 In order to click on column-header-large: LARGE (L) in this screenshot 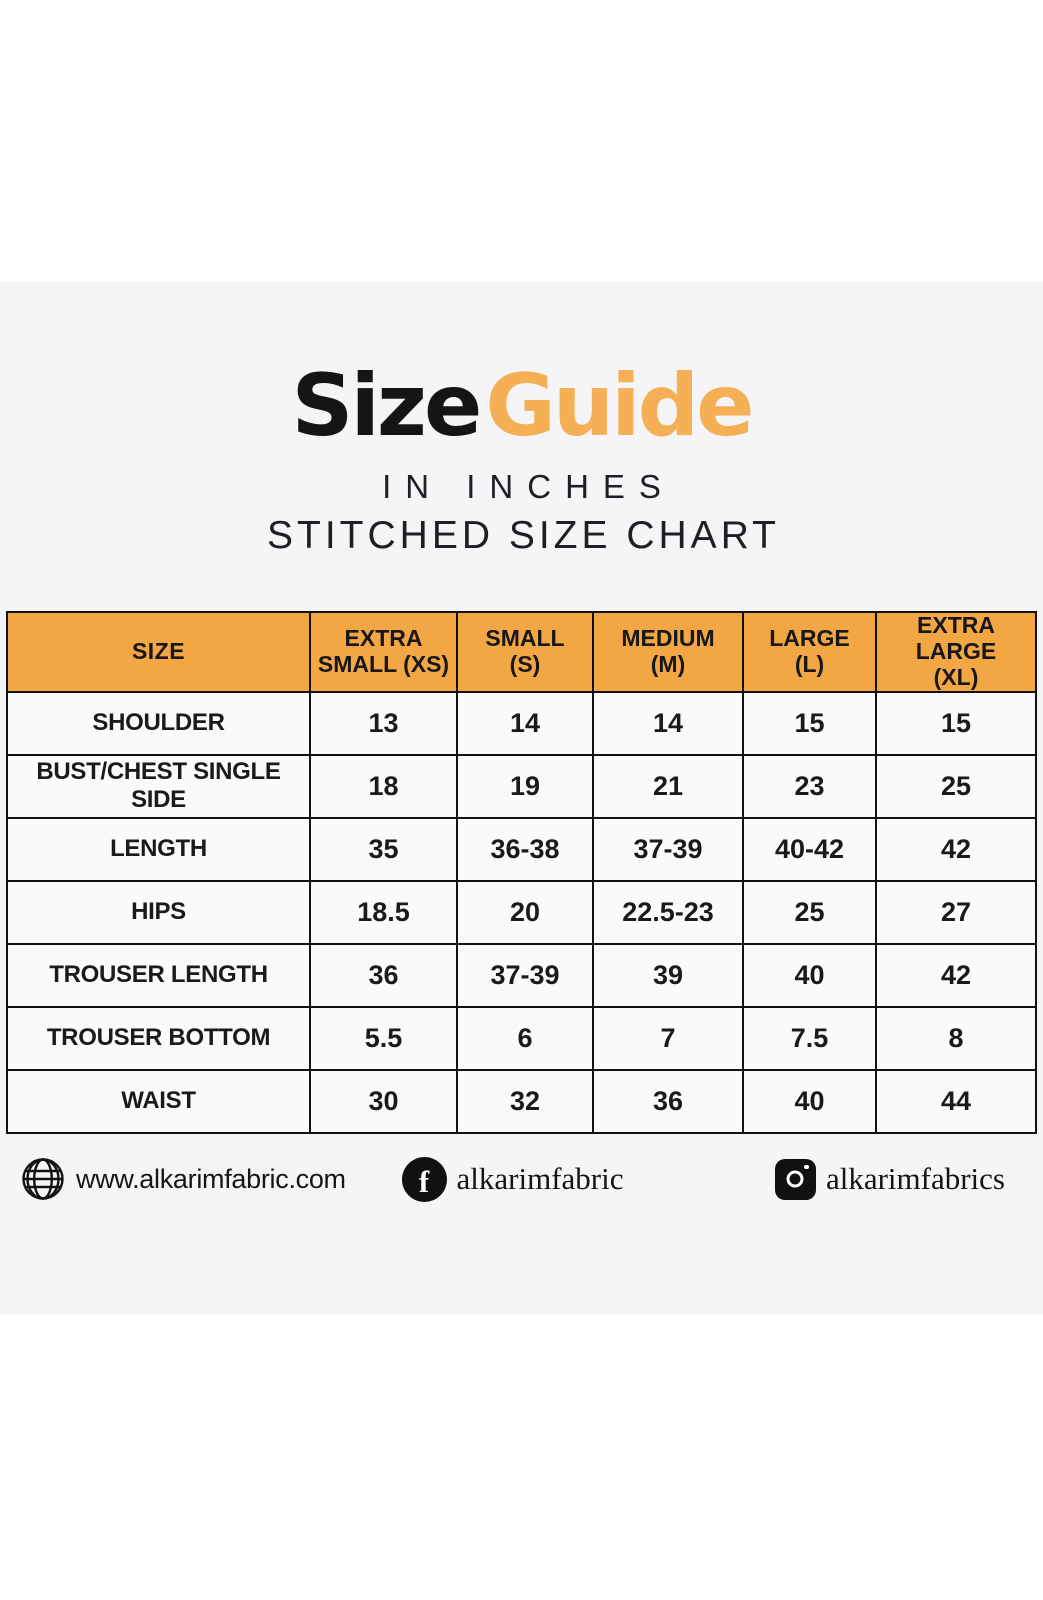, I will do `click(809, 652)`.